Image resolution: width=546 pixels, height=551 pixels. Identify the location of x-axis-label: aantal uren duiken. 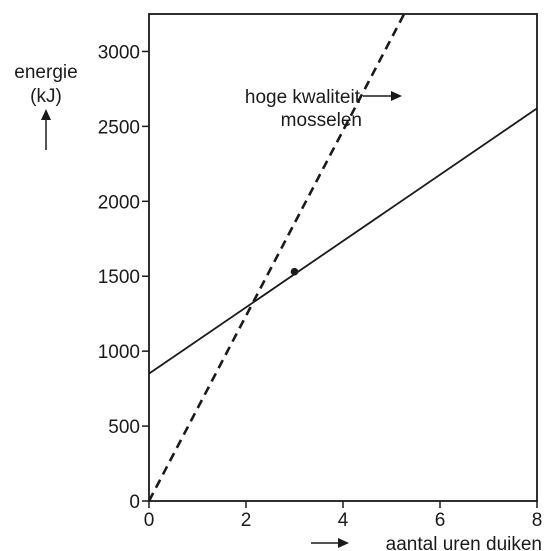
(464, 542).